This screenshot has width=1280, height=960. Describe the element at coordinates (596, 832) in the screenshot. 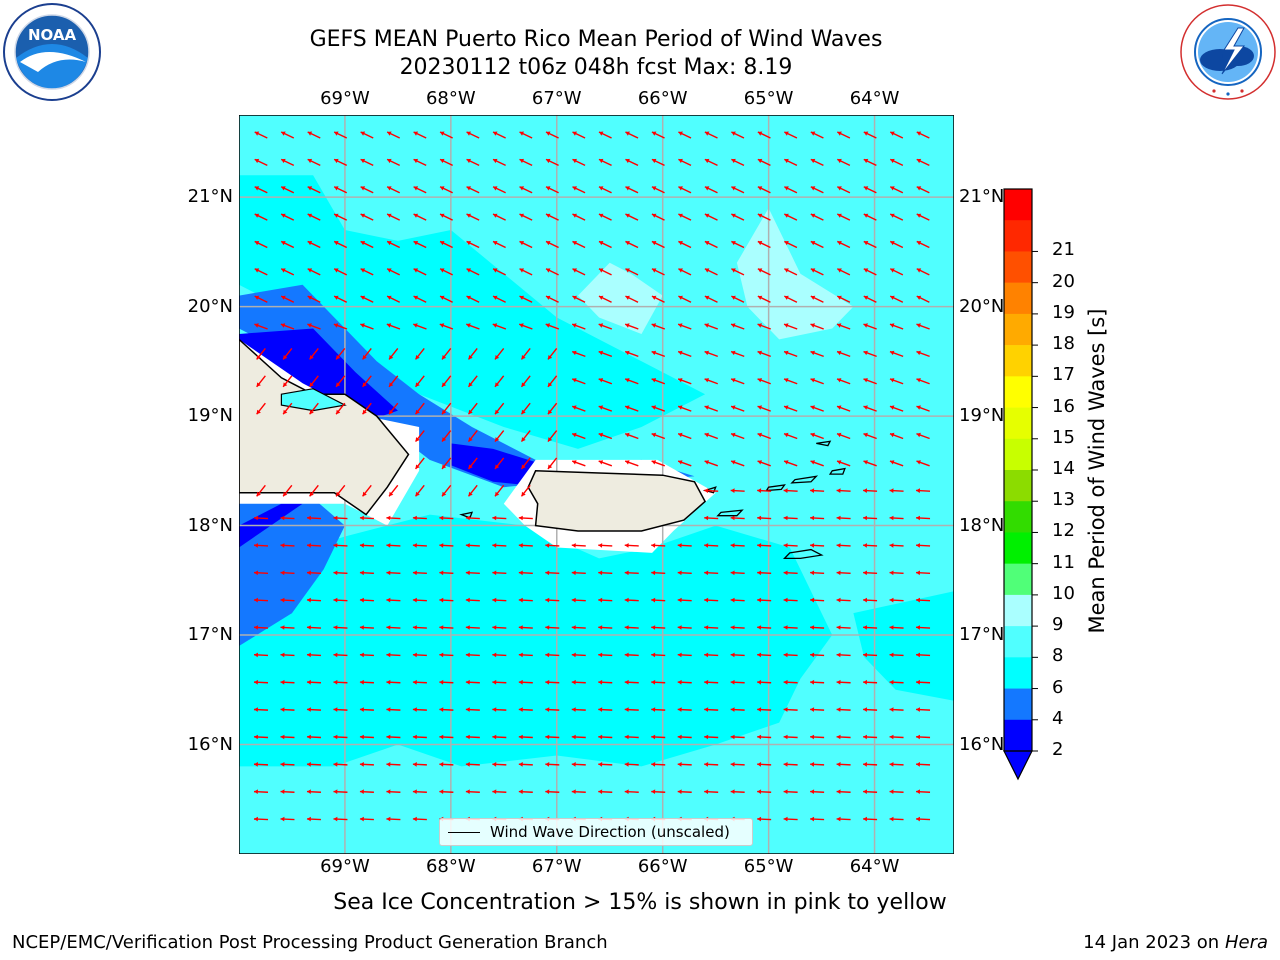

I see `map-legend: Wind Wave Direction (unscaled)` at that location.